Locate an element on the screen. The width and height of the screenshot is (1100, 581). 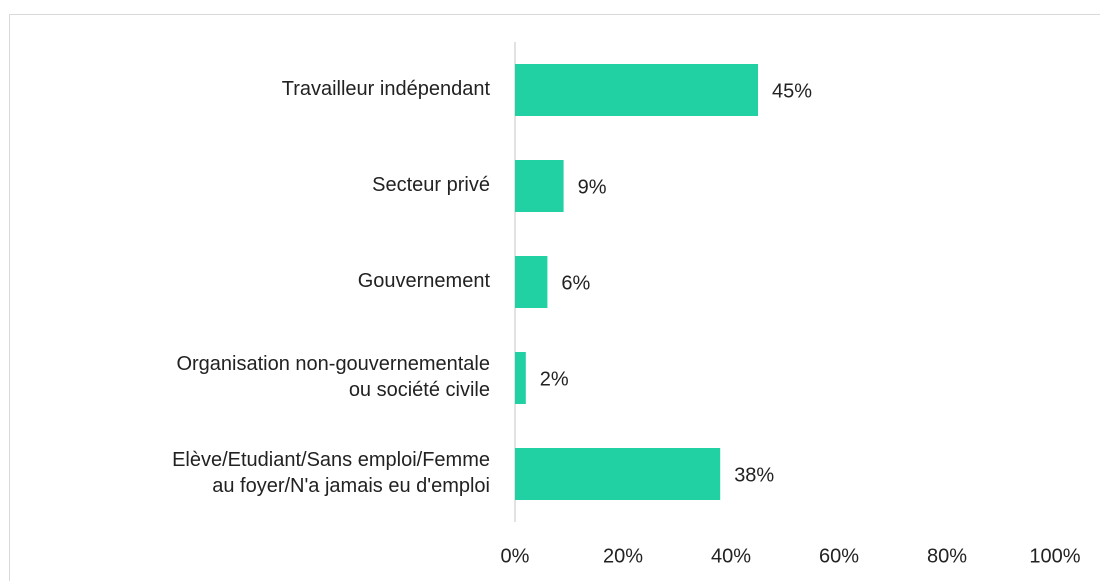
x-tick-label: 100% is located at coordinates (1054, 556).